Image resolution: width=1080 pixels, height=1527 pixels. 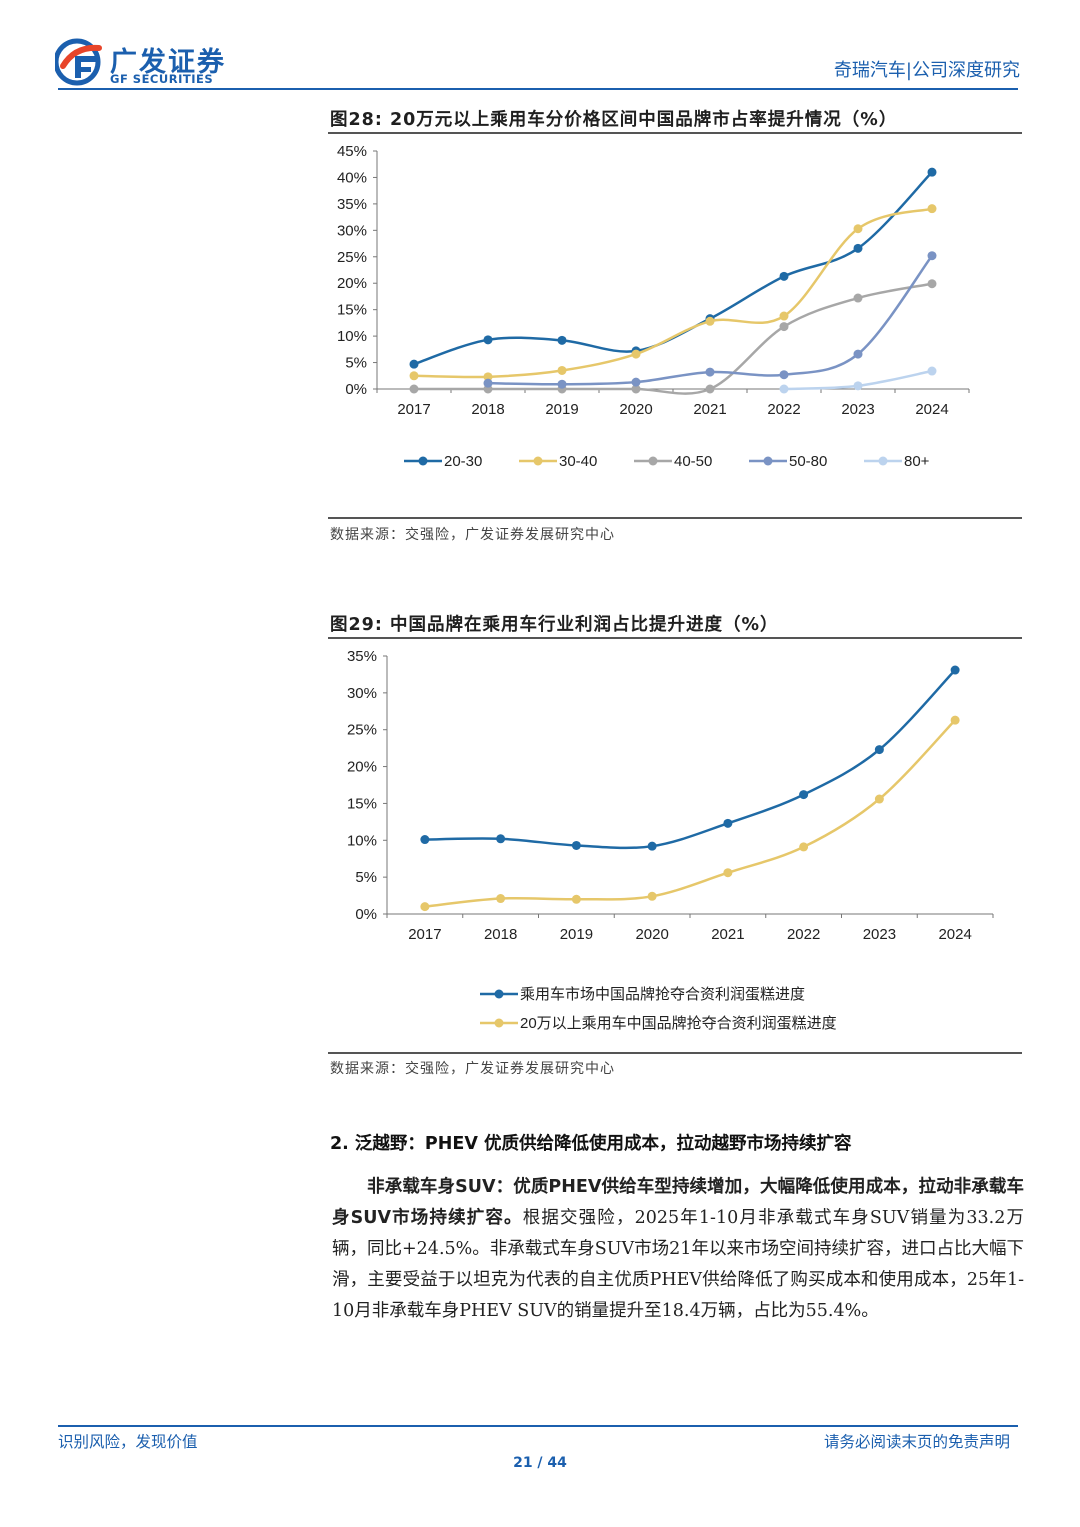 What do you see at coordinates (808, 461) in the screenshot?
I see `legend-label: 50-80` at bounding box center [808, 461].